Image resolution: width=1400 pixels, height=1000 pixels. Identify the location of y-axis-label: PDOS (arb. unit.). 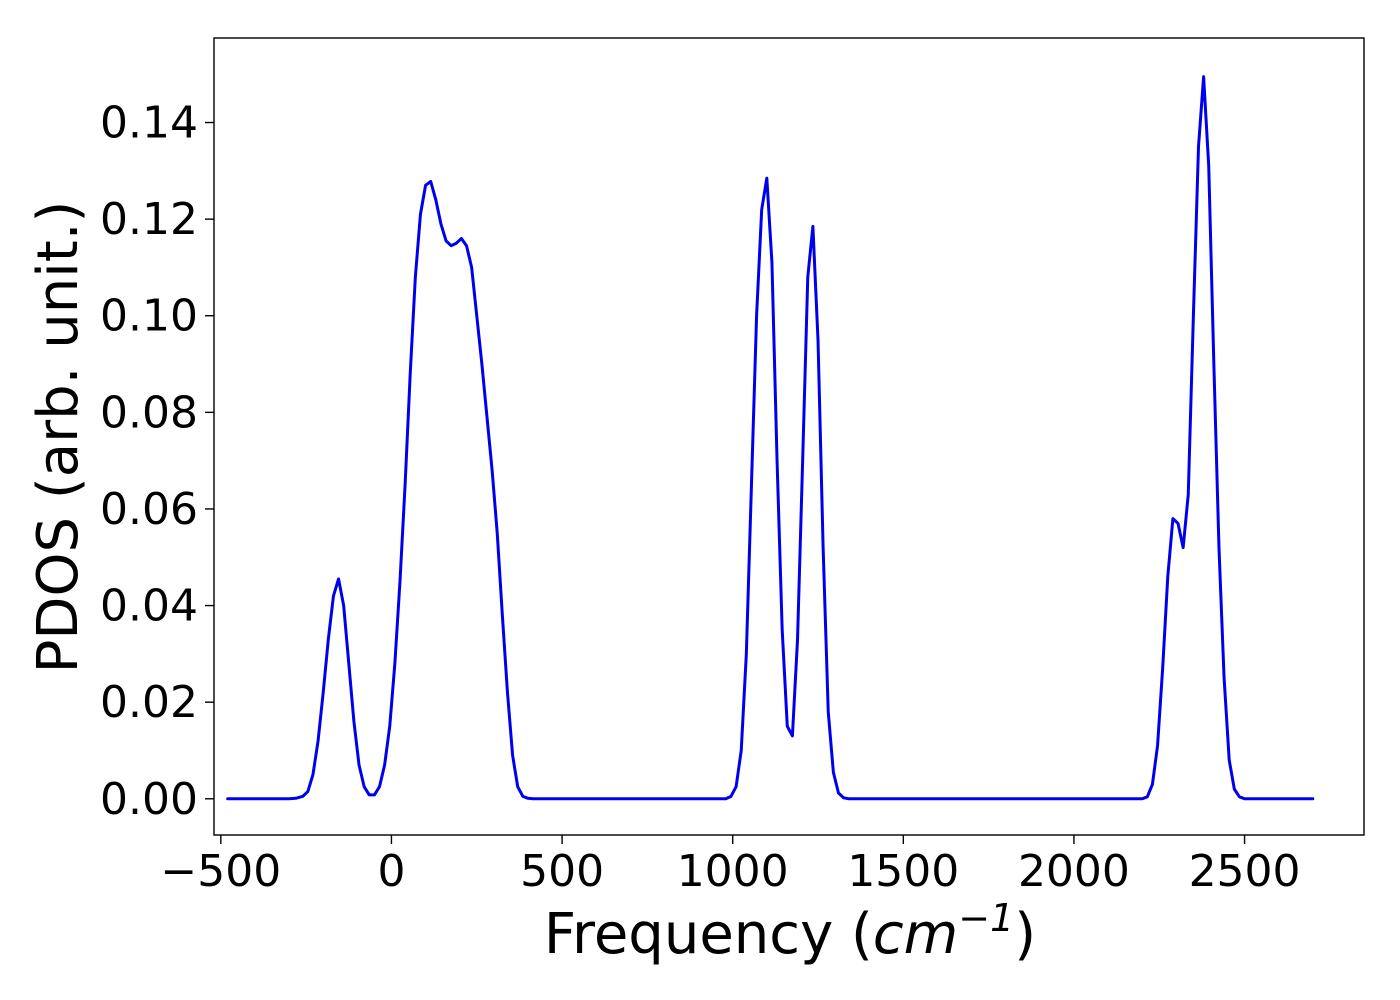
(58, 437).